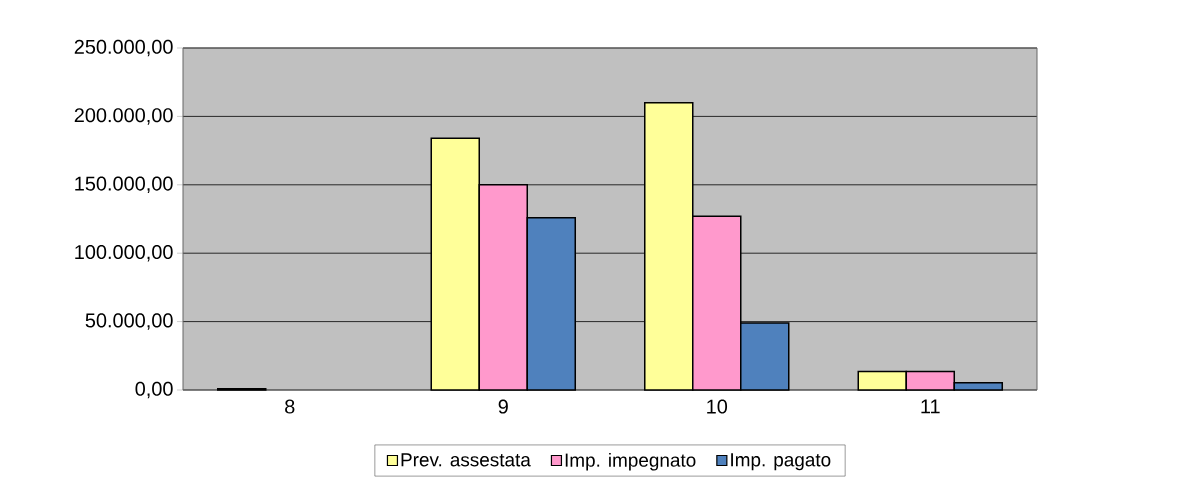  I want to click on legend-label: Prev. assestata, so click(466, 460).